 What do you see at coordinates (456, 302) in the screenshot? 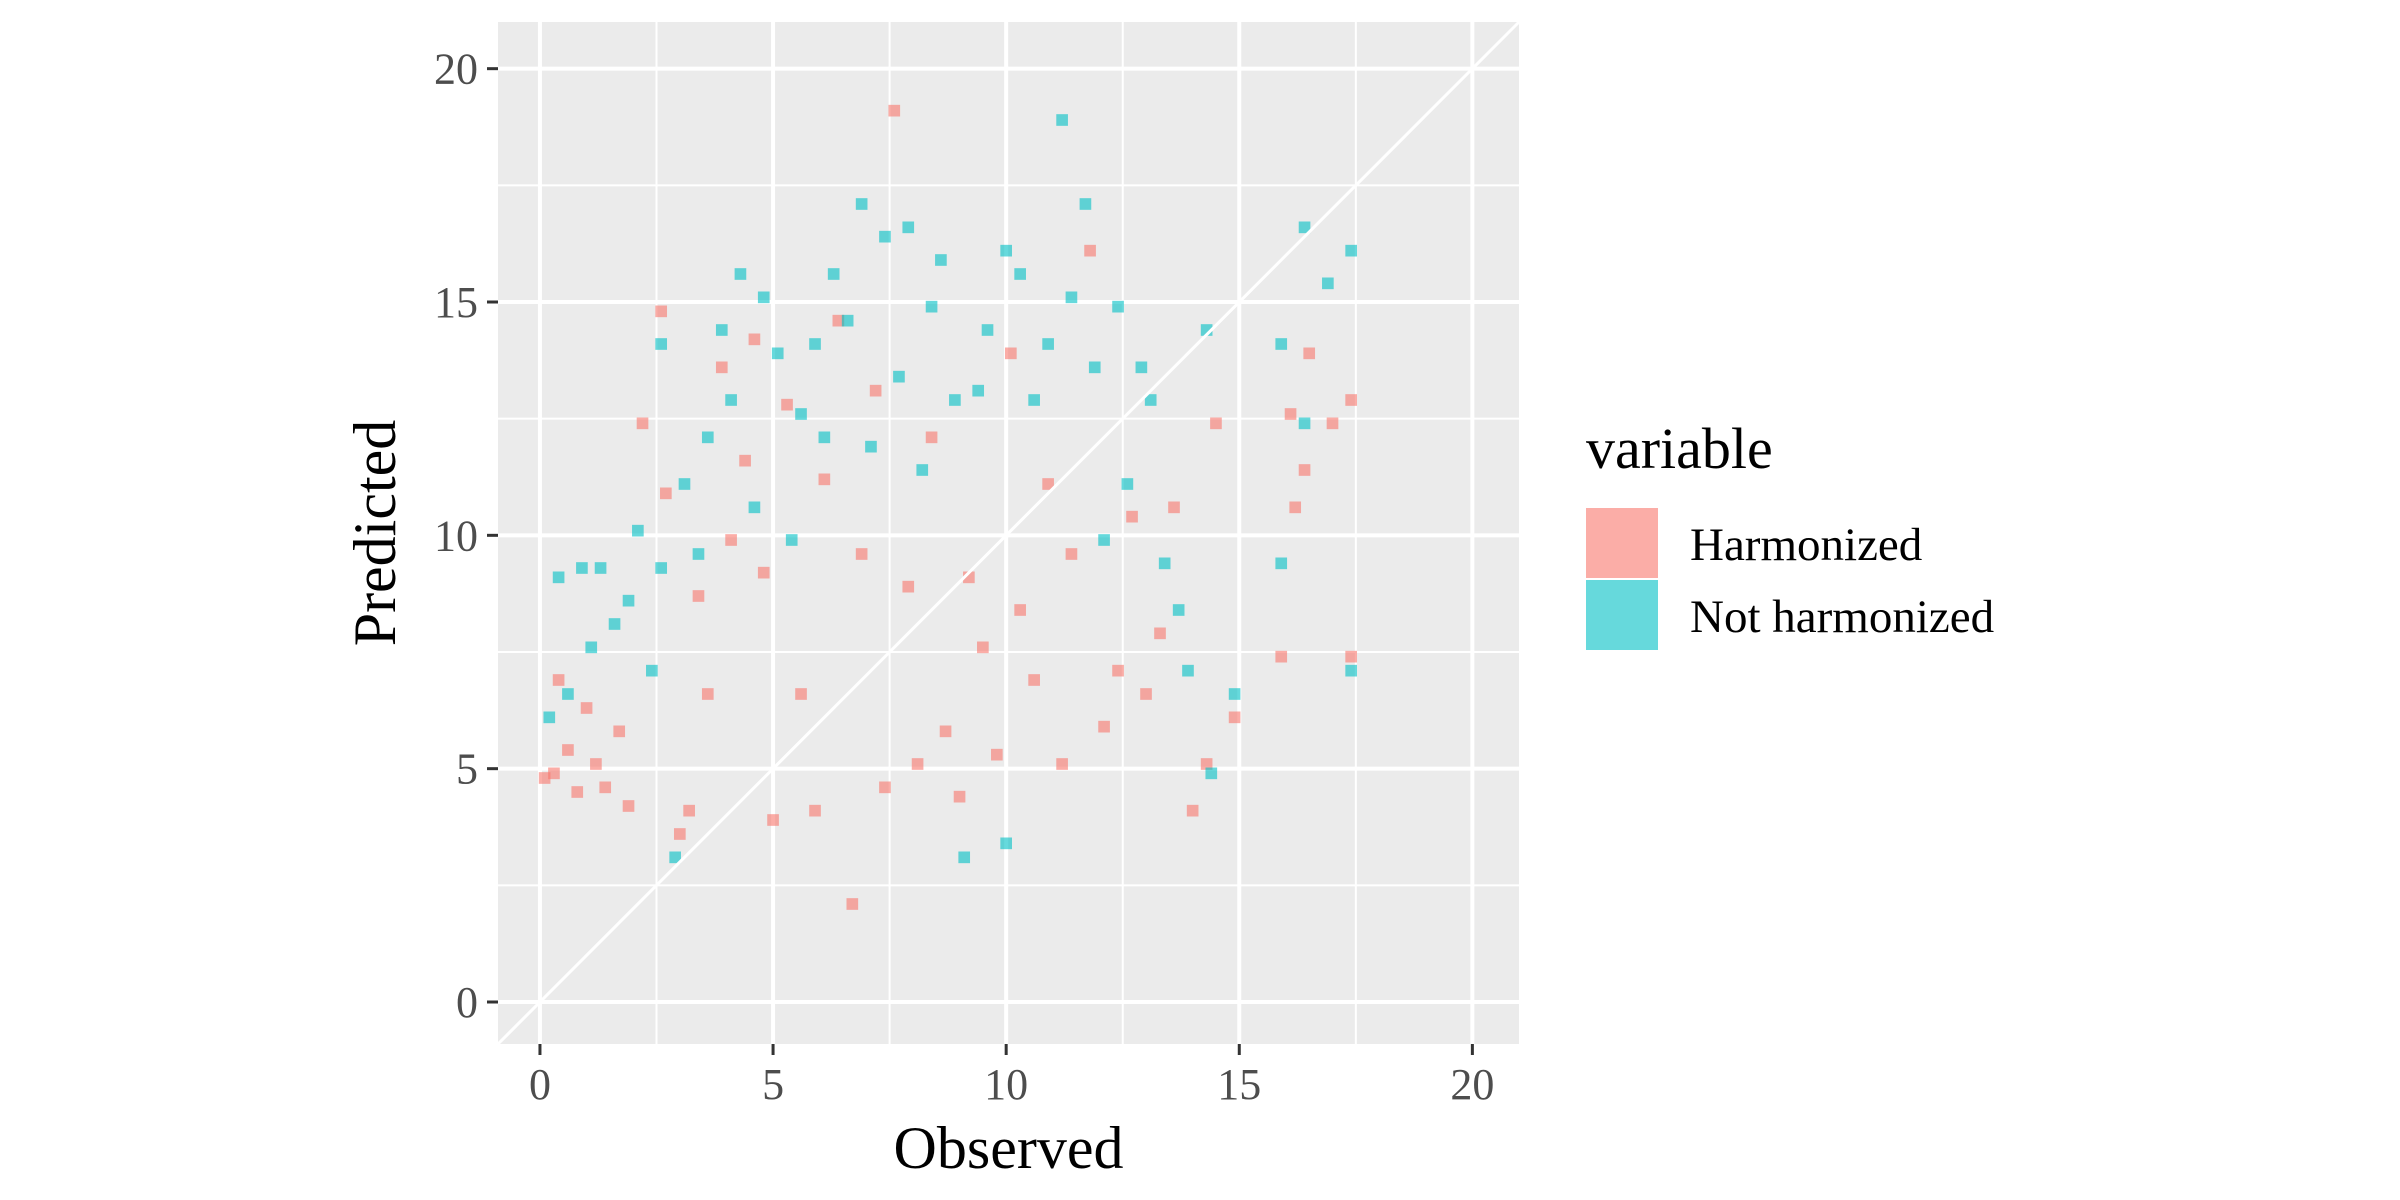
I see `y-tick-label: 15` at bounding box center [456, 302].